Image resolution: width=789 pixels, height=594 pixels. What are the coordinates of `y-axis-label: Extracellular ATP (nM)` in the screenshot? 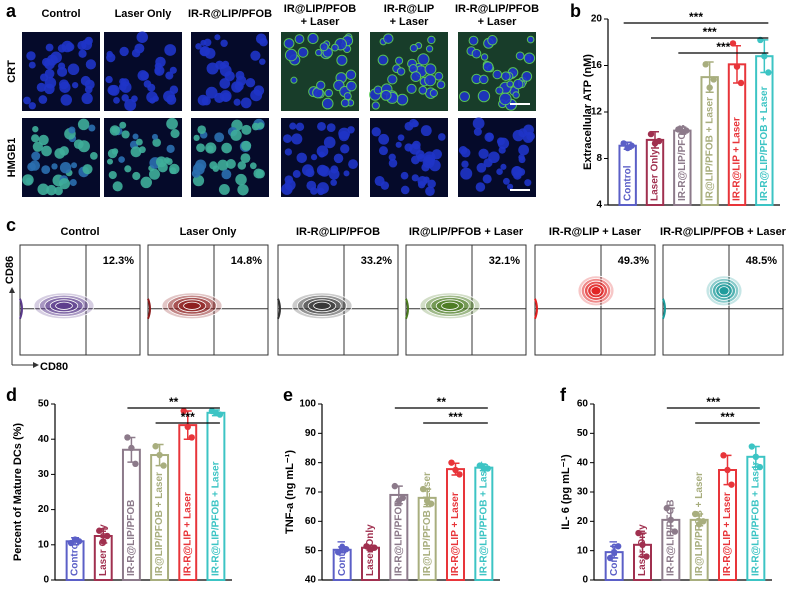 It's located at (588, 112).